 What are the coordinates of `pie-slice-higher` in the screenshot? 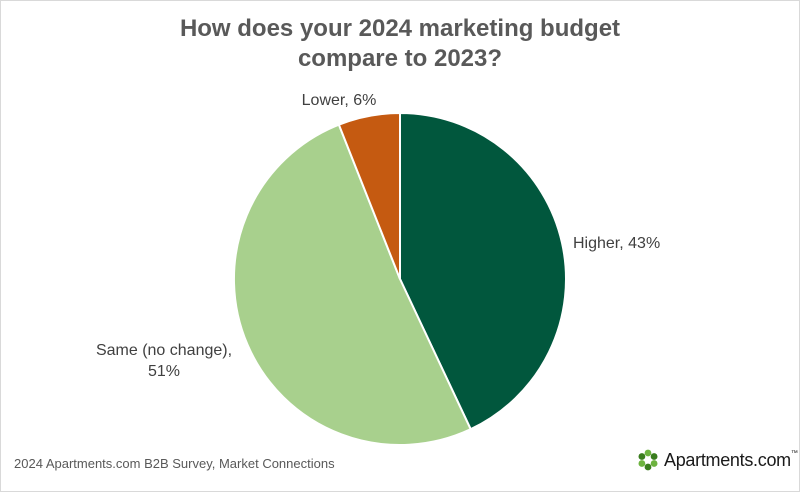 It's located at (483, 271).